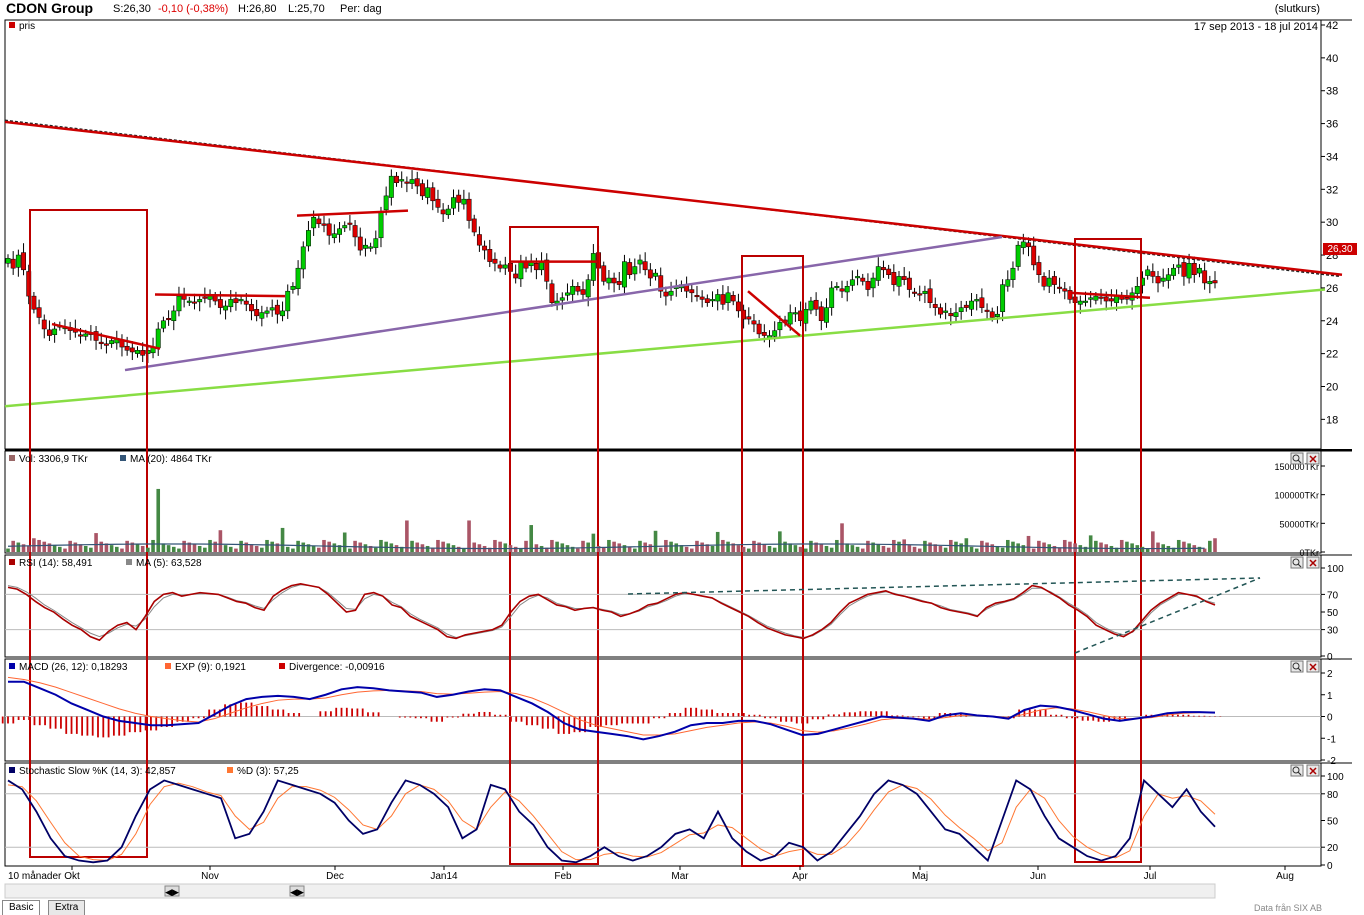  I want to click on x-tick-label: Jan14, so click(444, 876).